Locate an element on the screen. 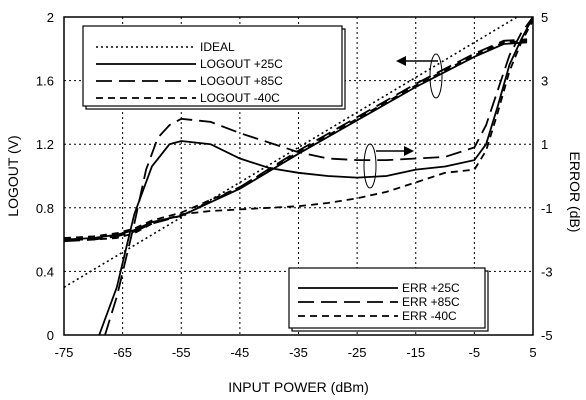 This screenshot has height=400, width=586. y-tick-label: 2 is located at coordinates (50, 17).